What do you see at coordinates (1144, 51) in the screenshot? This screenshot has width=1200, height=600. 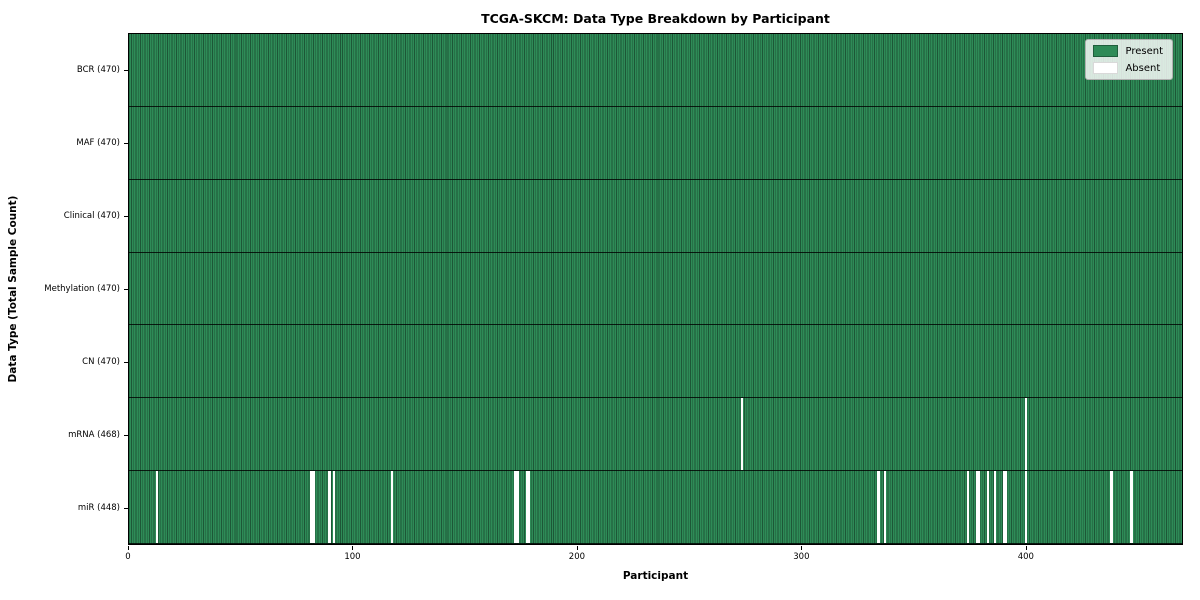 I see `legend-label-present: Present` at bounding box center [1144, 51].